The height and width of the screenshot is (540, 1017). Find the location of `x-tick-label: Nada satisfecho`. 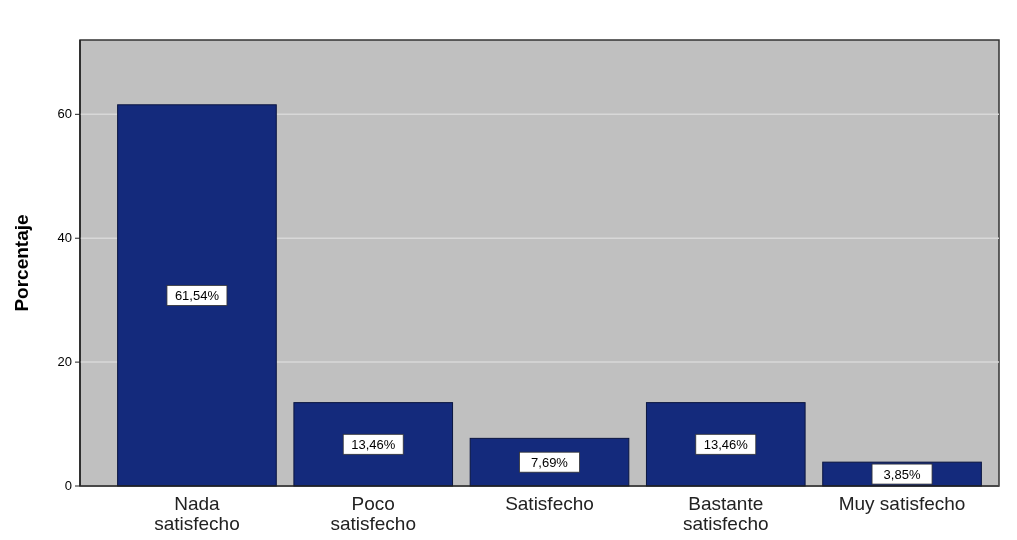

x-tick-label: Nada satisfecho is located at coordinates (197, 513).